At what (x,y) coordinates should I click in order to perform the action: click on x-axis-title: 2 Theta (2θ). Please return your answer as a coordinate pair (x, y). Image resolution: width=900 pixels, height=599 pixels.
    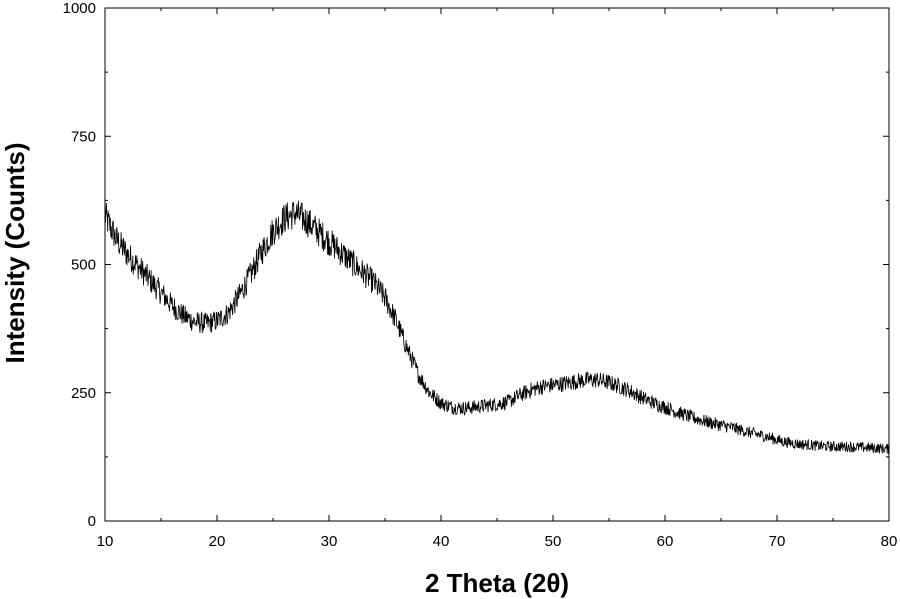
    Looking at the image, I should click on (497, 583).